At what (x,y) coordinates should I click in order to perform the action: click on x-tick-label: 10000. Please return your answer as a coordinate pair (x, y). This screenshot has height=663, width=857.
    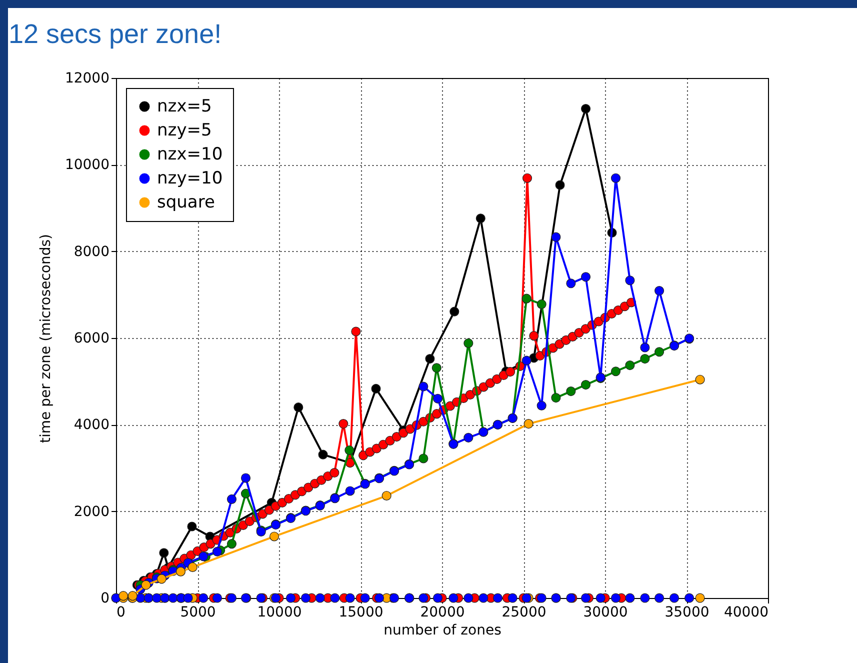
    Looking at the image, I should click on (279, 612).